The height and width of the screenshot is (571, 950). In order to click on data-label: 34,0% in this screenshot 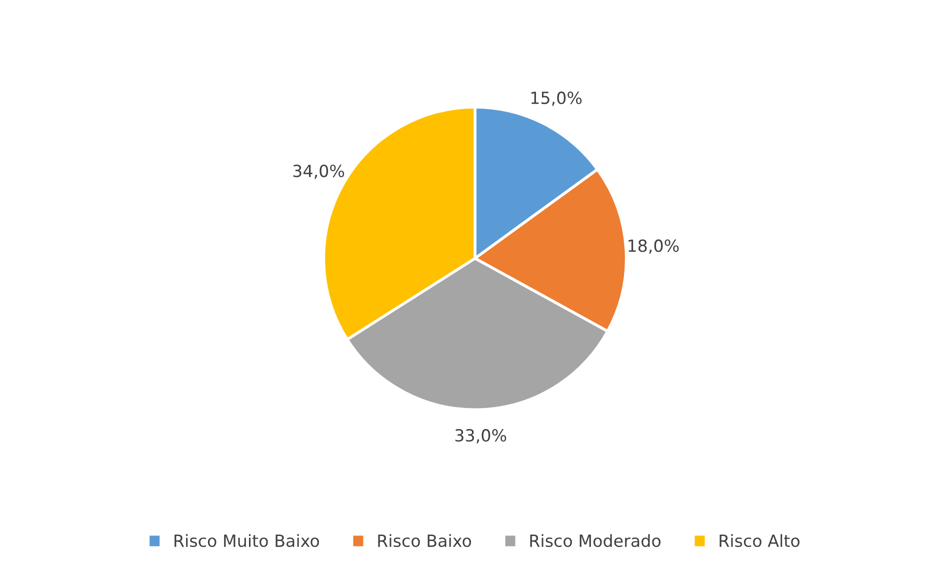, I will do `click(318, 171)`.